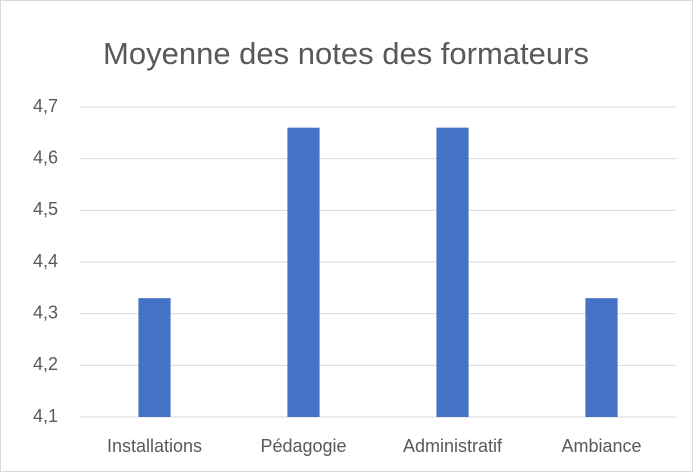 This screenshot has height=472, width=693. I want to click on y-tick-label: 4,3, so click(45, 312).